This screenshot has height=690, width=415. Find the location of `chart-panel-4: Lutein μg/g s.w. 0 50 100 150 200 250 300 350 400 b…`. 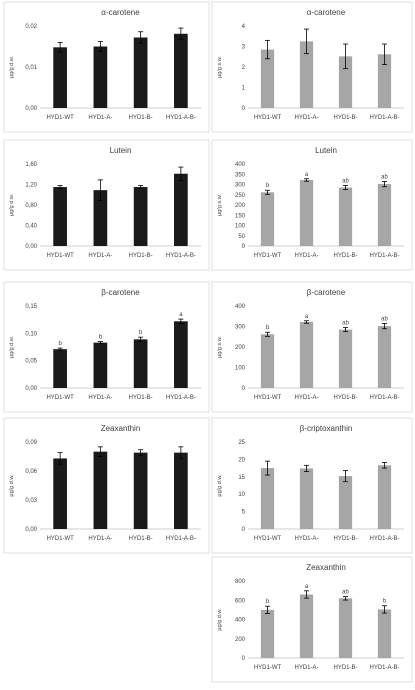

chart-panel-4: Lutein μg/g s.w. 0 50 100 150 200 250 300 350 400 b… is located at coordinates (312, 205).